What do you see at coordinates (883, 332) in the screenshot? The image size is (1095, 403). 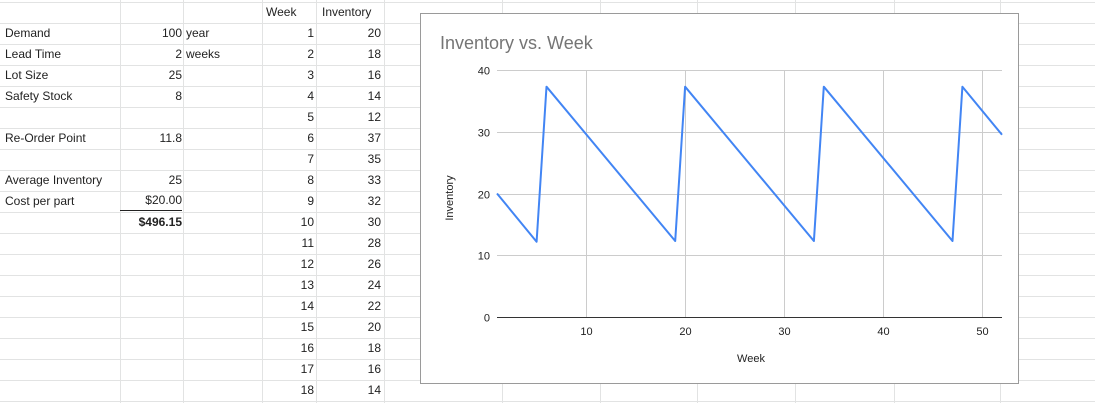 I see `x-tick-label: 40` at bounding box center [883, 332].